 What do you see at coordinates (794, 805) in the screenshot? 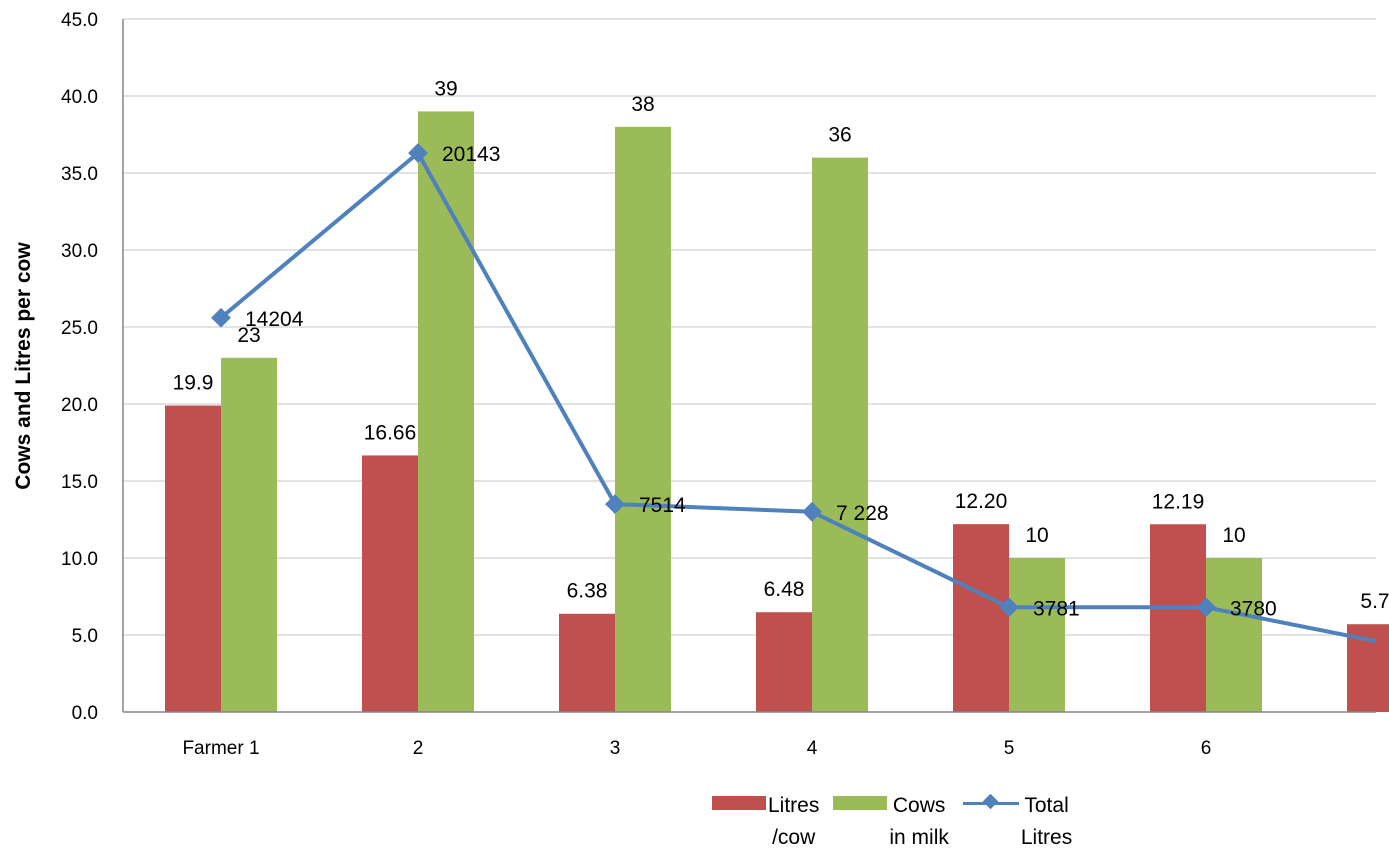
I see `legend-label-litres-per-cow-line1: Litres` at bounding box center [794, 805].